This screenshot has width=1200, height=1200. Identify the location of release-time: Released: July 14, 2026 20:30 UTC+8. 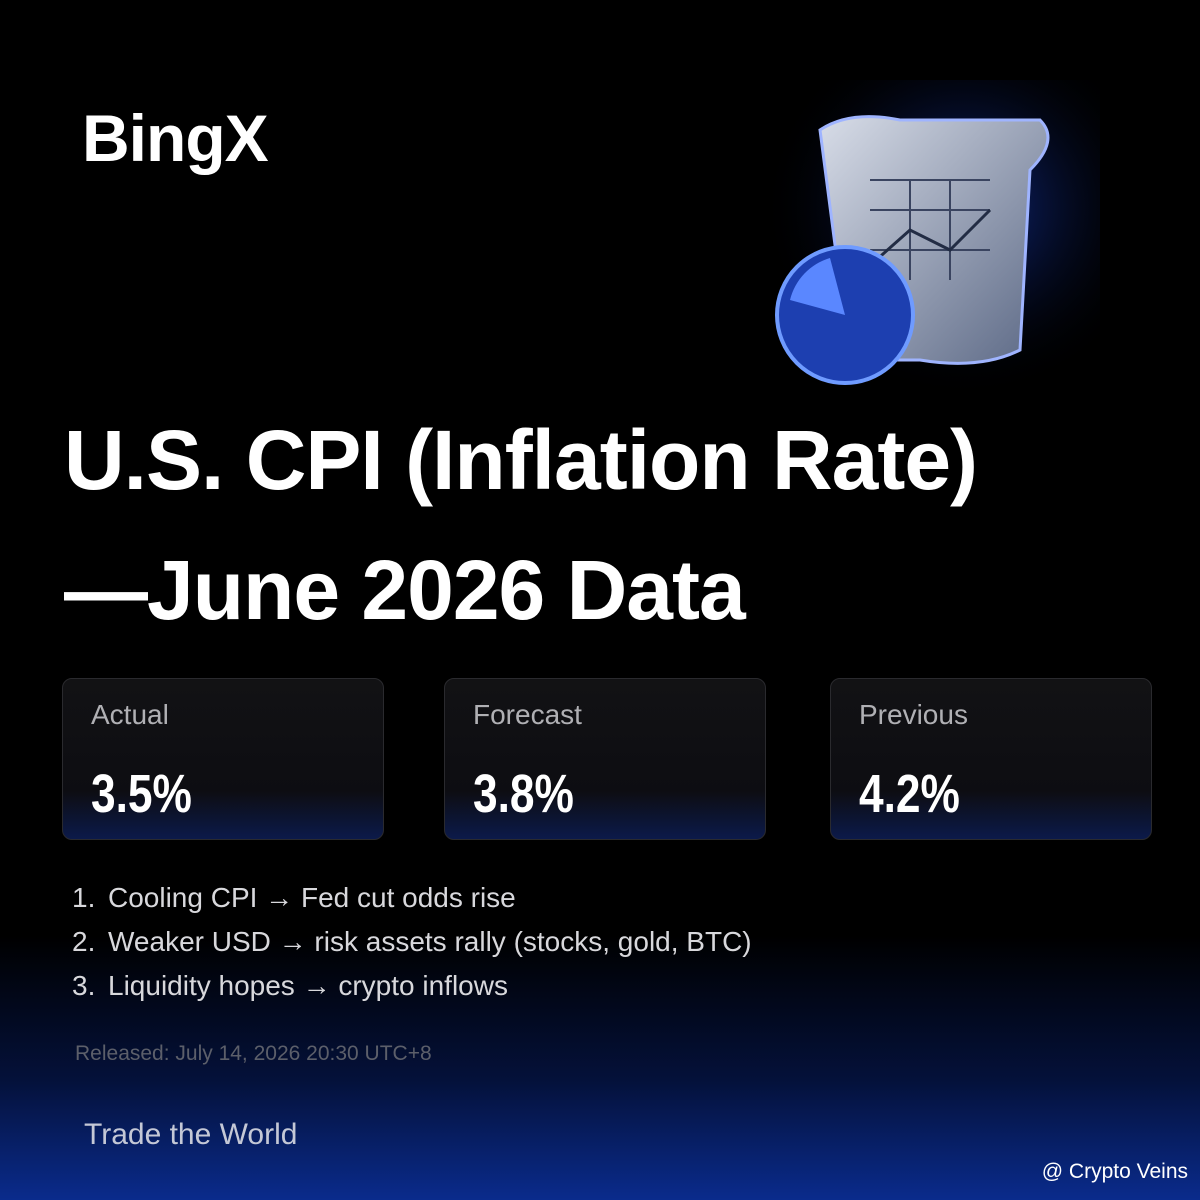
(253, 1053).